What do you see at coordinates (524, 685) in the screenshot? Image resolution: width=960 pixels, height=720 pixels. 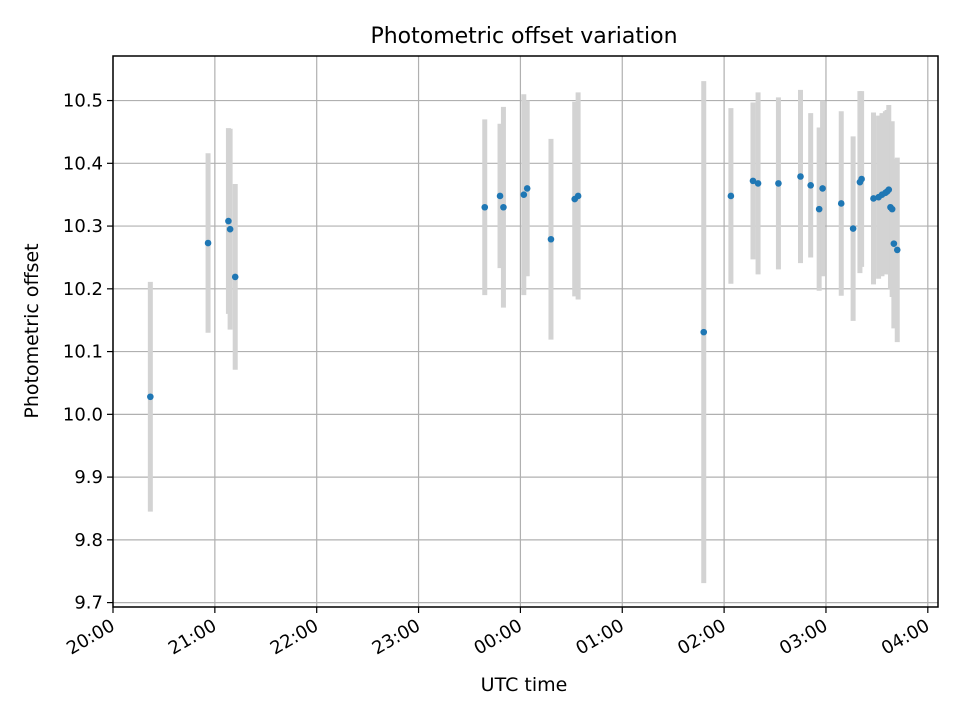 I see `x-axis-label: UTC time` at bounding box center [524, 685].